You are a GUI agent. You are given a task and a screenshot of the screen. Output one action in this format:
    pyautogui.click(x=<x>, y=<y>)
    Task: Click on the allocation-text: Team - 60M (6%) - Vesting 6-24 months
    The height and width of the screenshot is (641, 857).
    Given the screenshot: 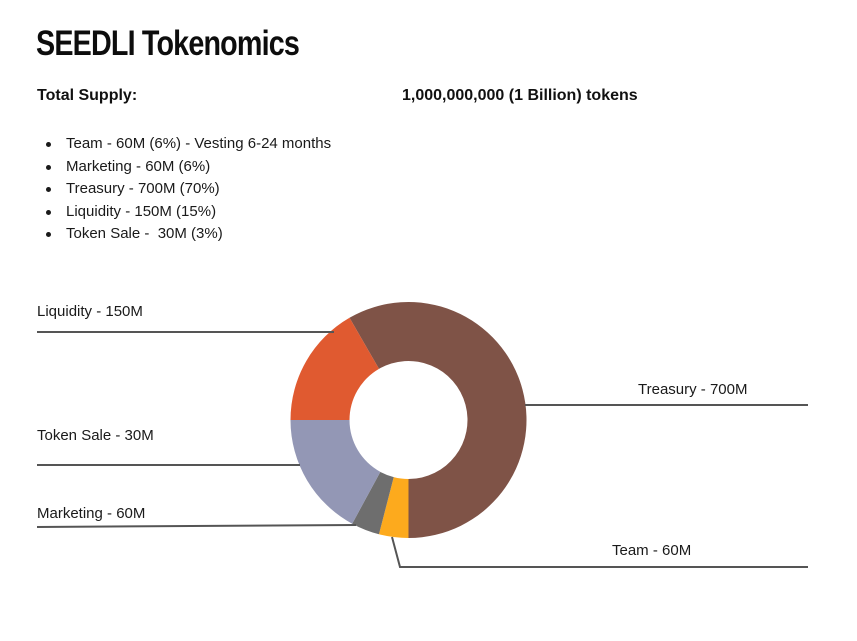 What is the action you would take?
    pyautogui.click(x=199, y=143)
    